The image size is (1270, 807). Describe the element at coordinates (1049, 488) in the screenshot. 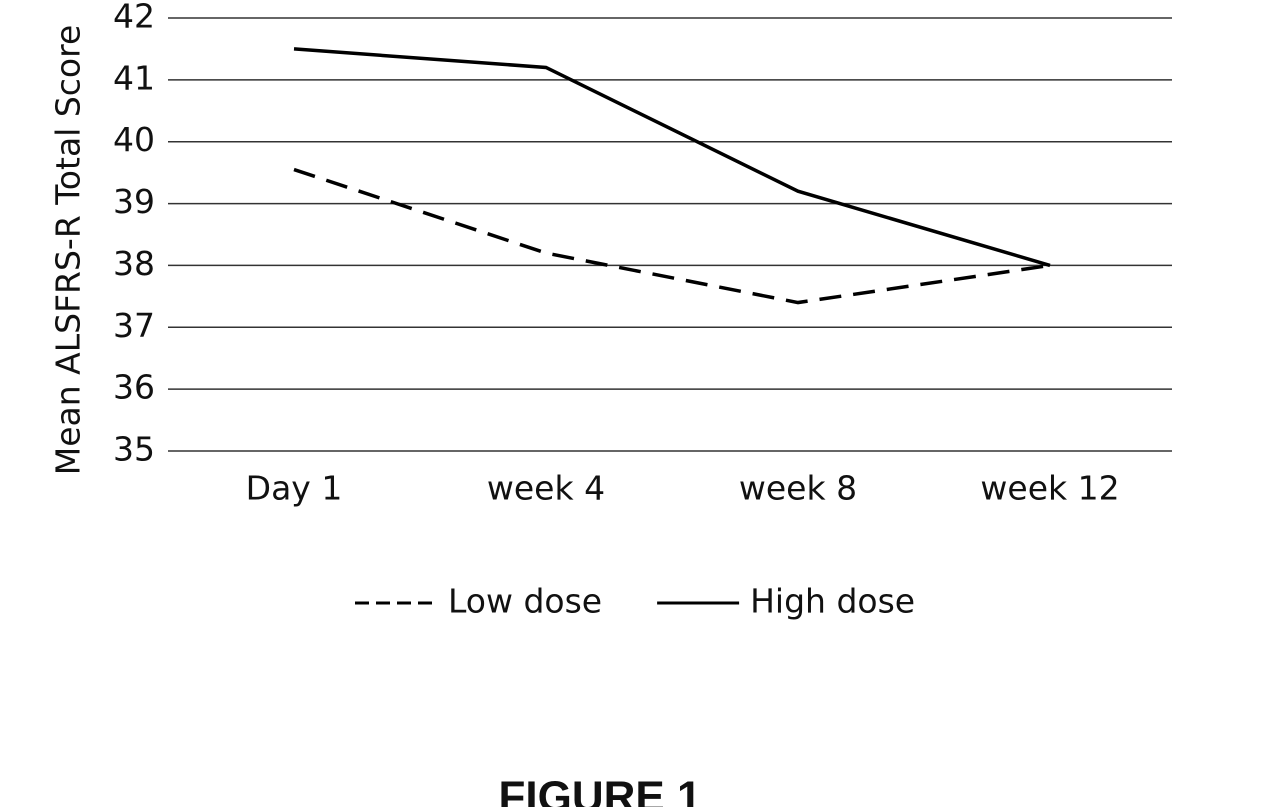

I see `x-tick-label: week 12` at that location.